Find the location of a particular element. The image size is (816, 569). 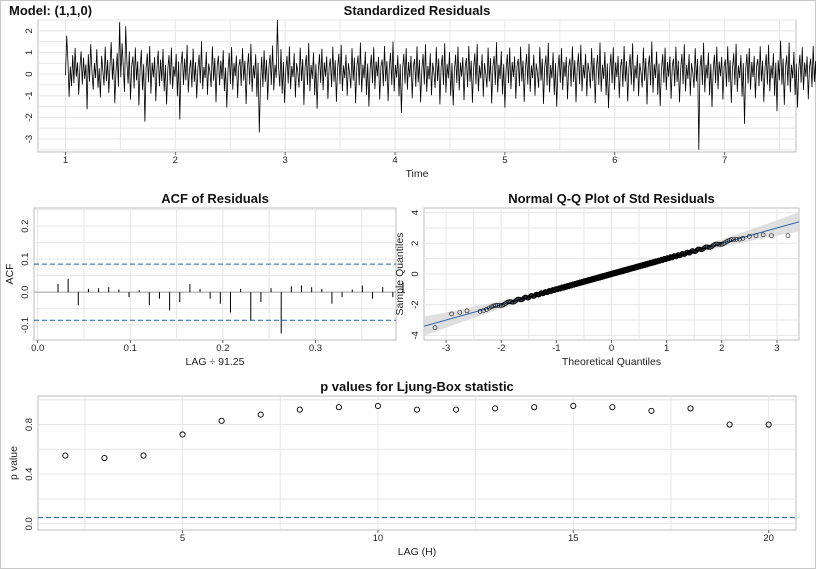

x-tick-label: 6 is located at coordinates (614, 160).